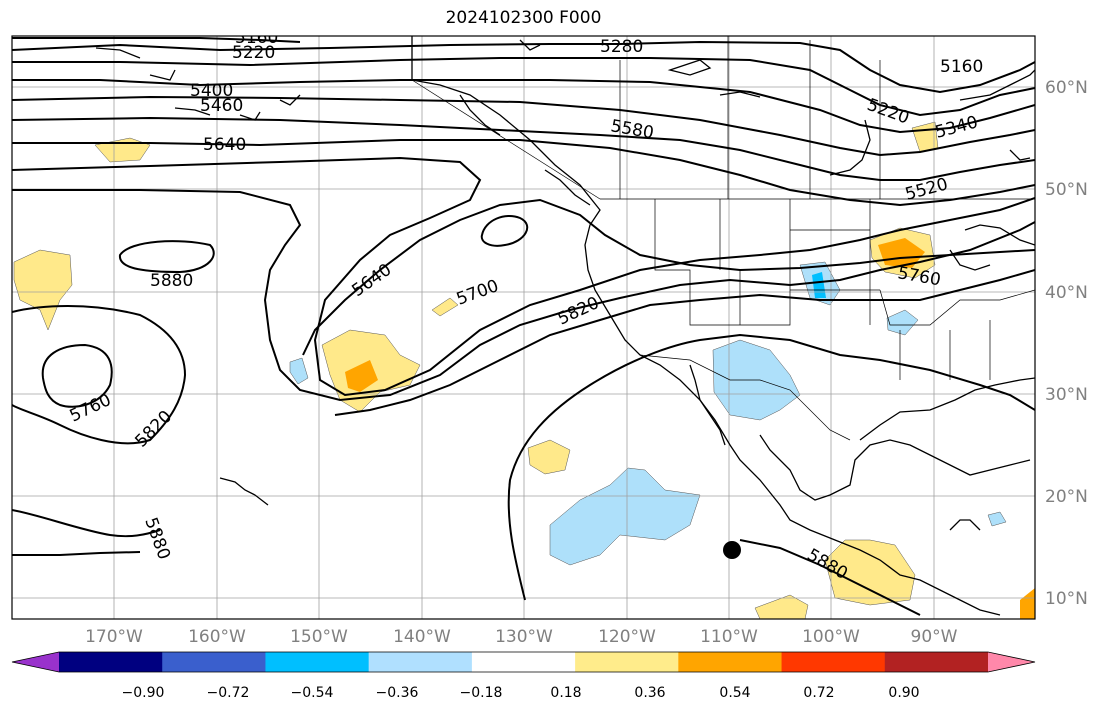 Image resolution: width=1105 pixels, height=712 pixels. Describe the element at coordinates (319, 637) in the screenshot. I see `lon-label: 150°W` at that location.